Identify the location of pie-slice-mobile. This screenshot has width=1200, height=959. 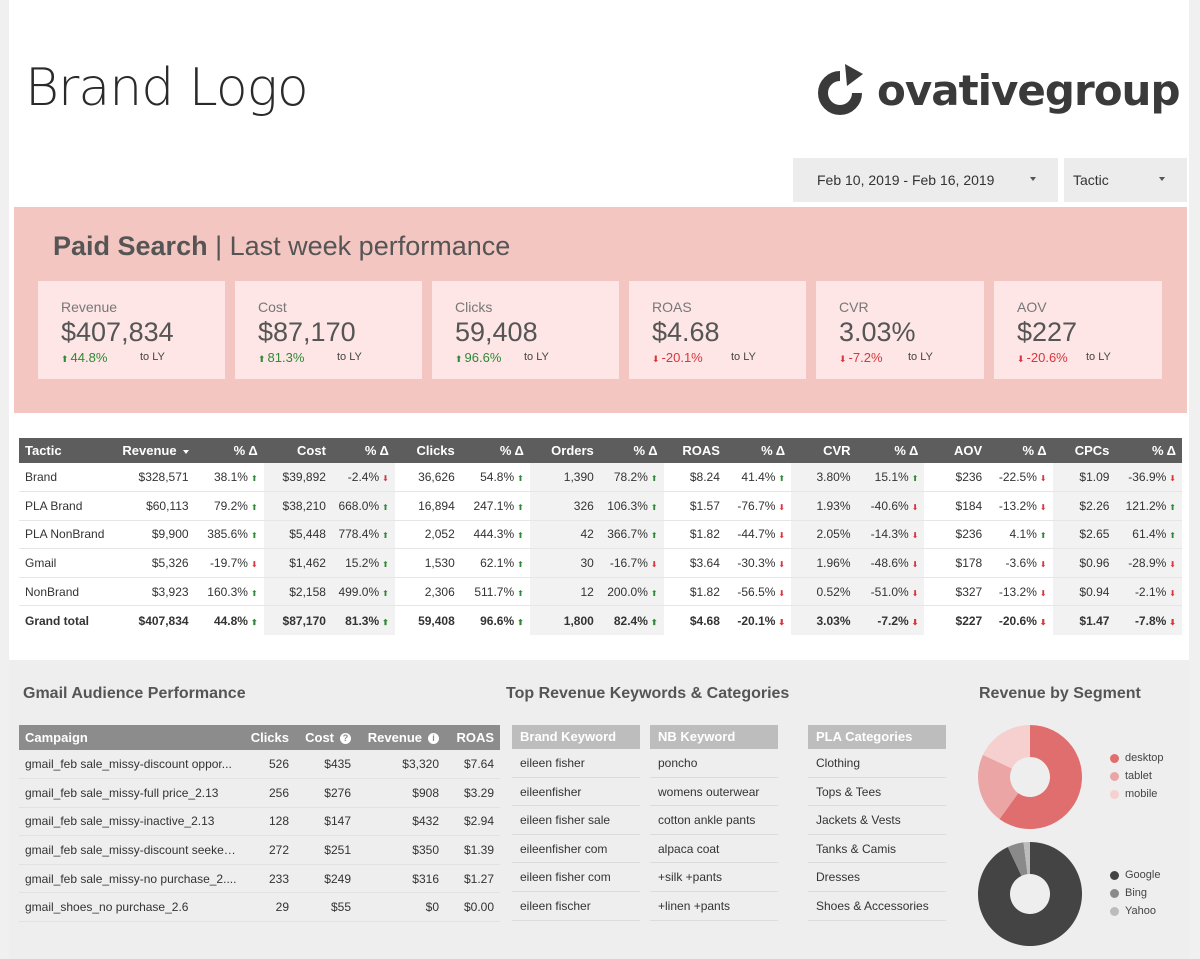
(1006, 747).